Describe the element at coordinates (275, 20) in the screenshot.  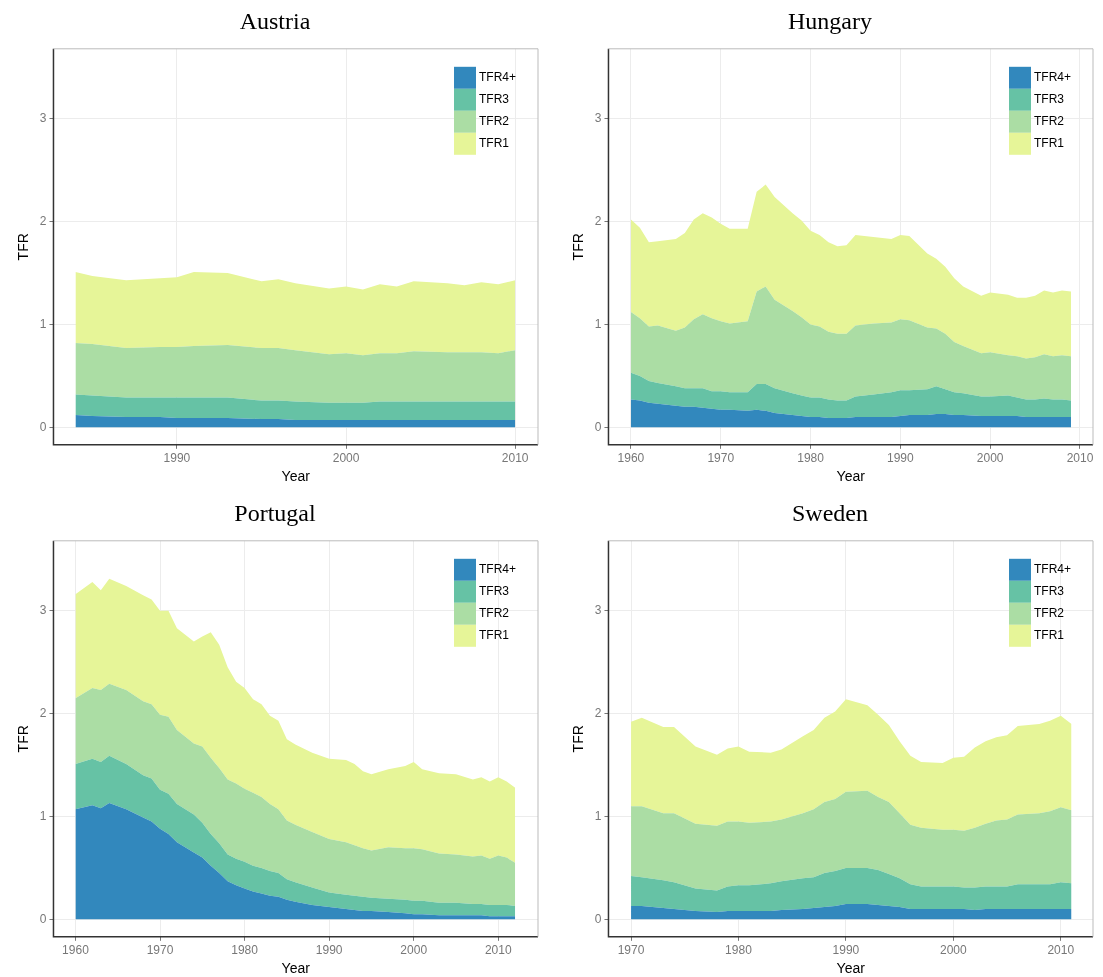
I see `chart-title: Austria` at that location.